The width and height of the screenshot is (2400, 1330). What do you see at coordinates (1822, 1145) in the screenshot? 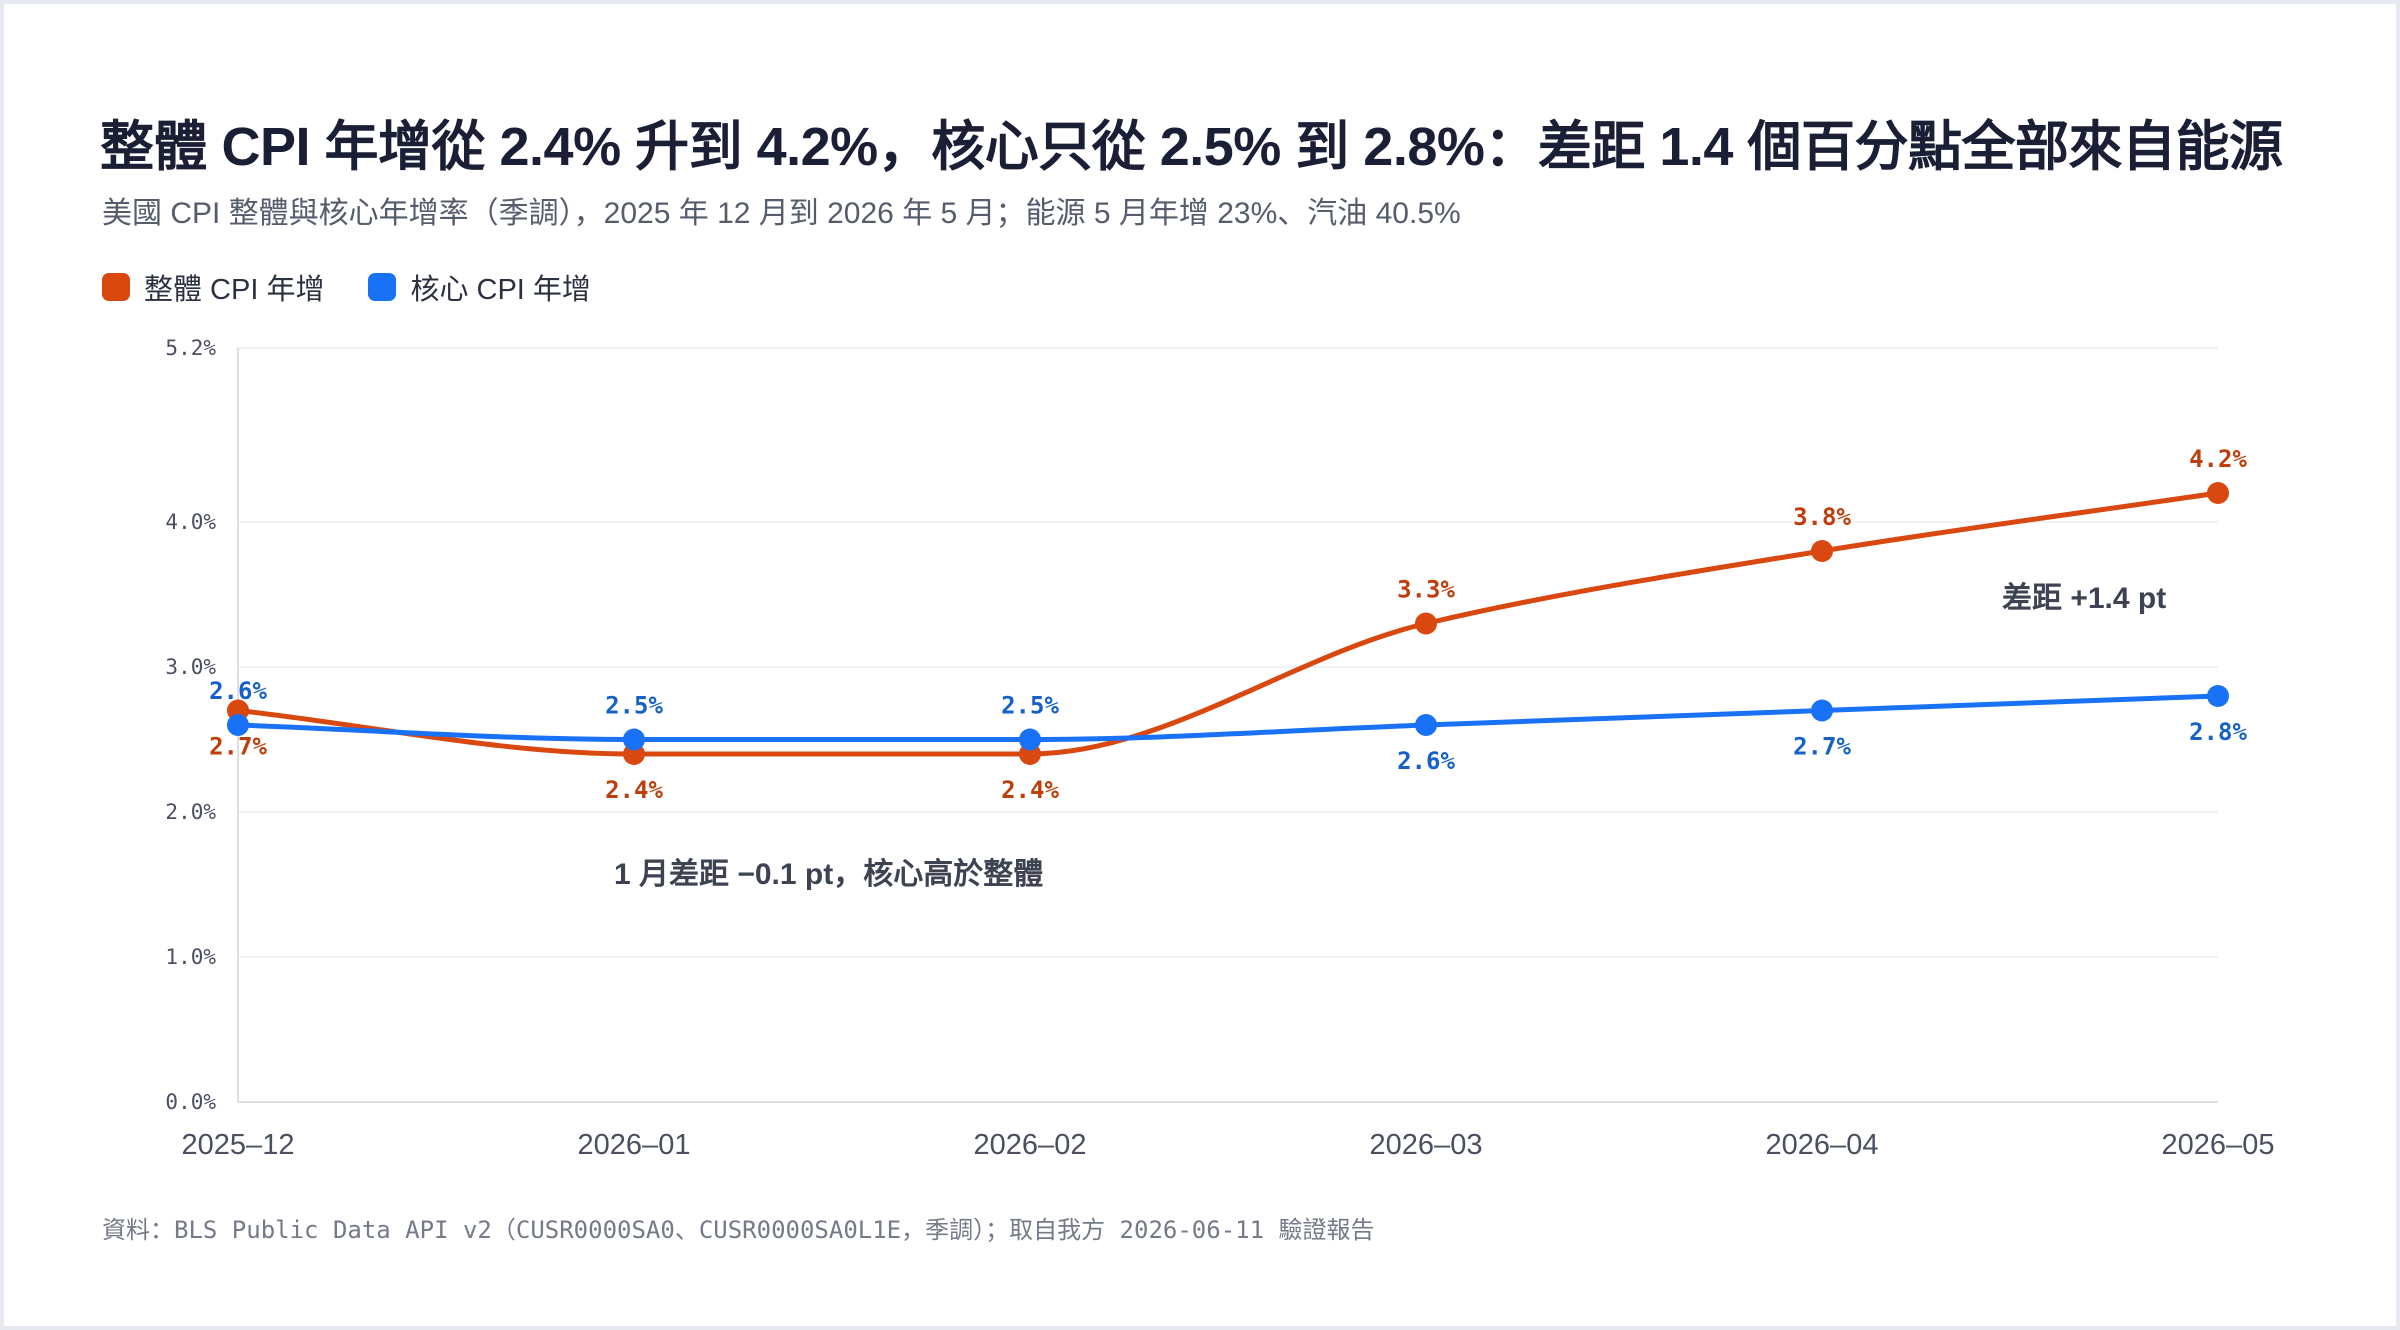
I see `x-tick-label-4: 2026–04` at bounding box center [1822, 1145].